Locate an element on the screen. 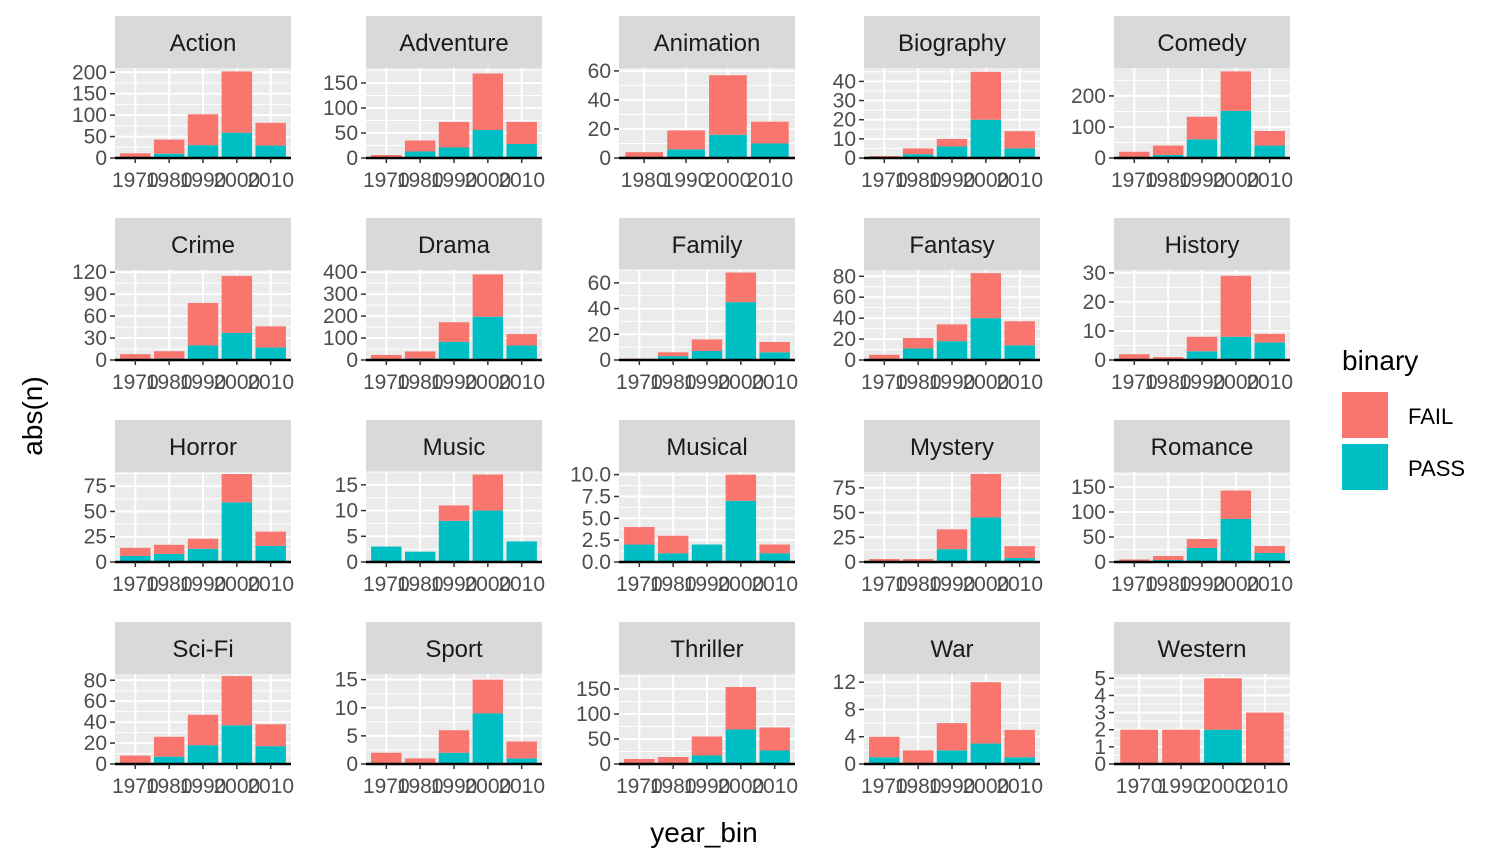 The image size is (1512, 864). strip-title-horror: Horror is located at coordinates (203, 447).